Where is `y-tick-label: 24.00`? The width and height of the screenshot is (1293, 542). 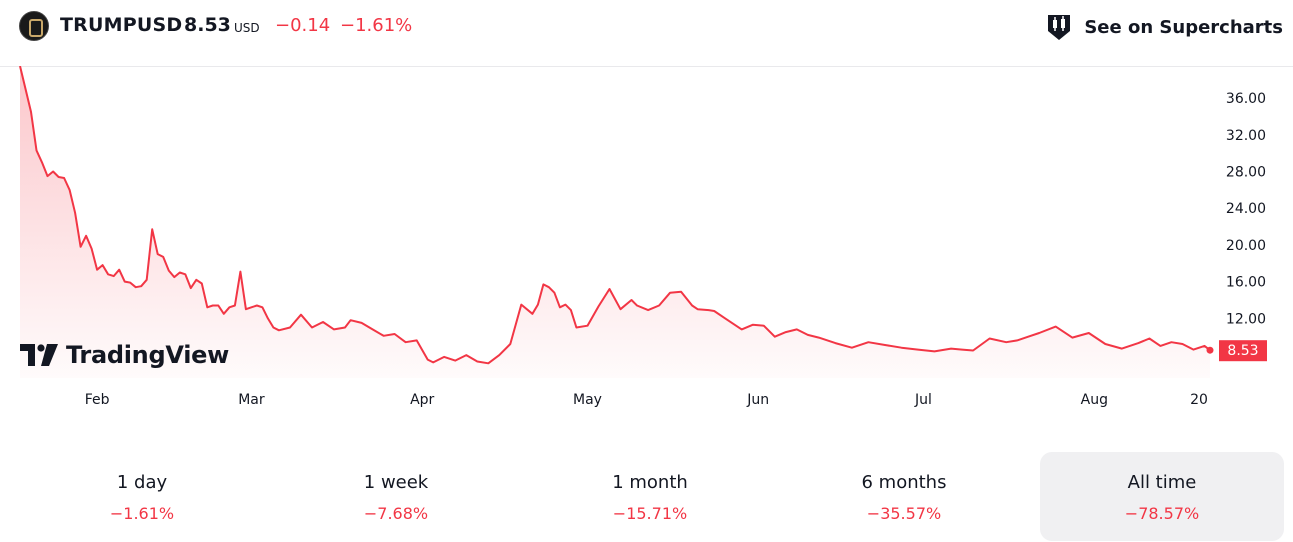 y-tick-label: 24.00 is located at coordinates (1246, 209).